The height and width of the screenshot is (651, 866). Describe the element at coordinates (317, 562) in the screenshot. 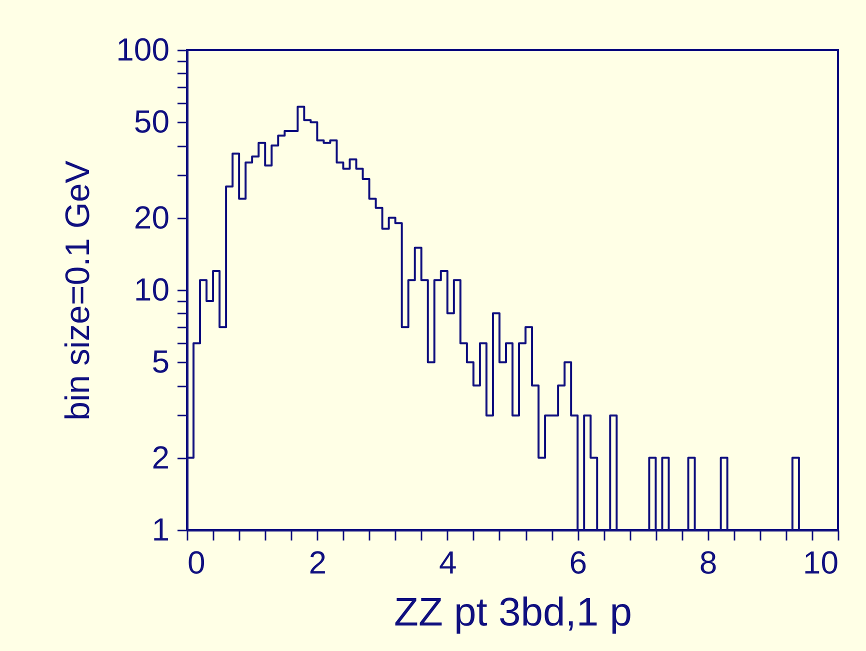

I see `x-tick-label: 2` at that location.